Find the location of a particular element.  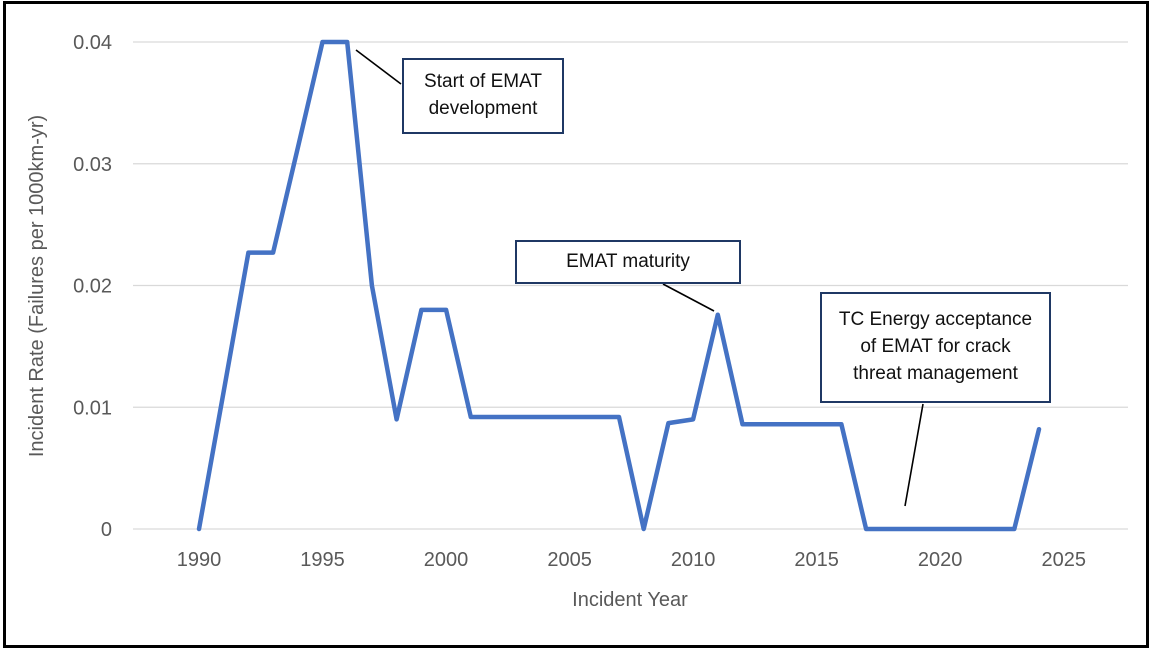

annotation-box-emat-maturity: EMAT maturity is located at coordinates (628, 262).